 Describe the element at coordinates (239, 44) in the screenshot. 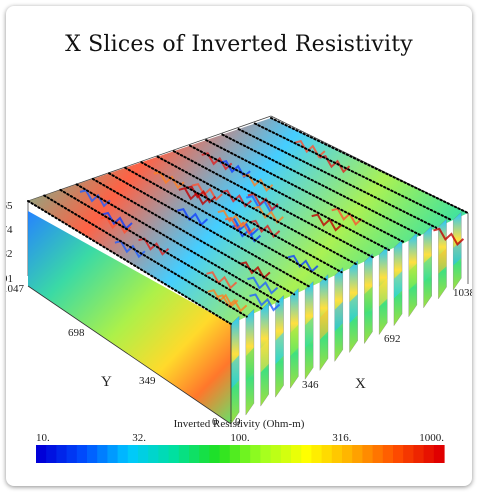

I see `chart-title: X Slices of Inverted Resistivity` at that location.